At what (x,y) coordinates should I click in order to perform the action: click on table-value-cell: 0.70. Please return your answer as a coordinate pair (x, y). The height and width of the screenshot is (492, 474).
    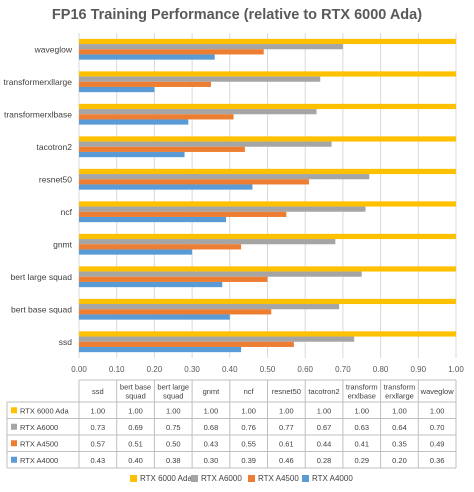
    Looking at the image, I should click on (437, 427).